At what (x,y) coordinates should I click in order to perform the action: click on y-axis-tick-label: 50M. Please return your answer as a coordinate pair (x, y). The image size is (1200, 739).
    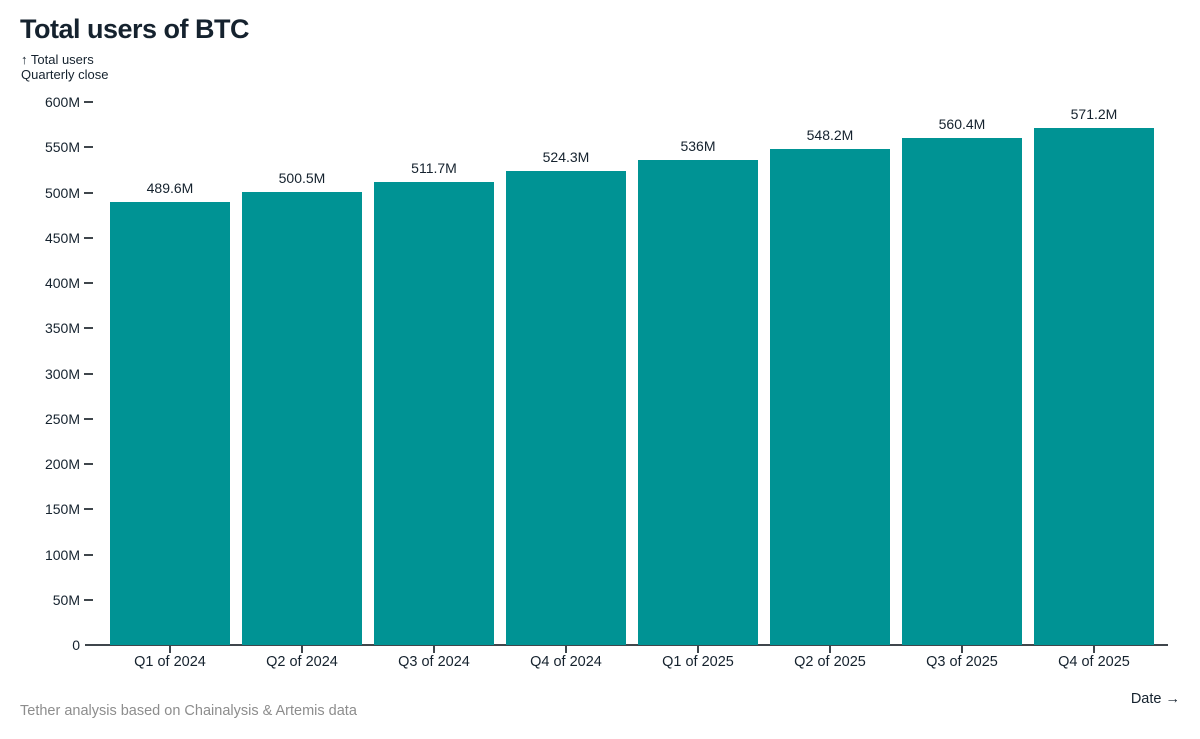
    Looking at the image, I should click on (66, 599).